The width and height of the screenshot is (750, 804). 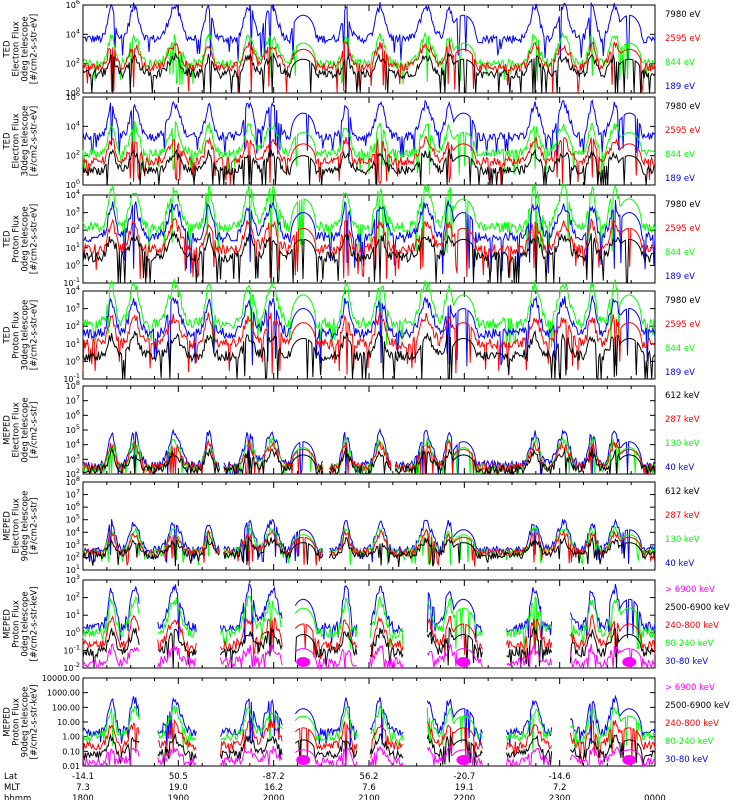 I want to click on x-axis-tick-label: 19.0, so click(x=178, y=788).